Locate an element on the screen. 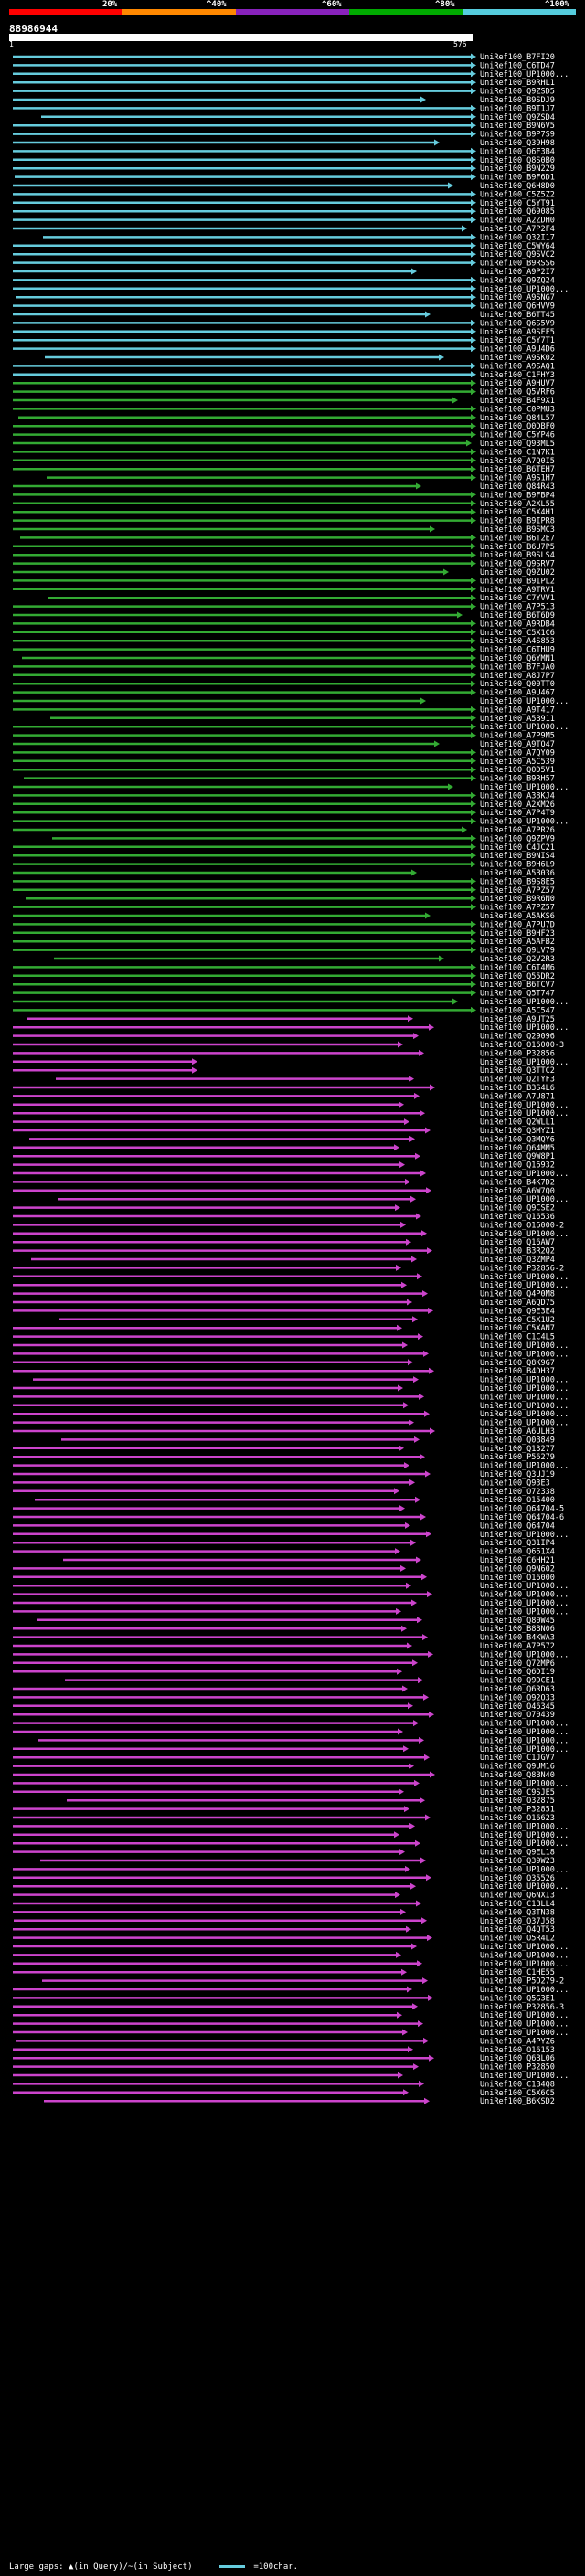 Image resolution: width=585 pixels, height=2576 pixels. hit-label: UniRef100_Q8K9G7 is located at coordinates (517, 1363).